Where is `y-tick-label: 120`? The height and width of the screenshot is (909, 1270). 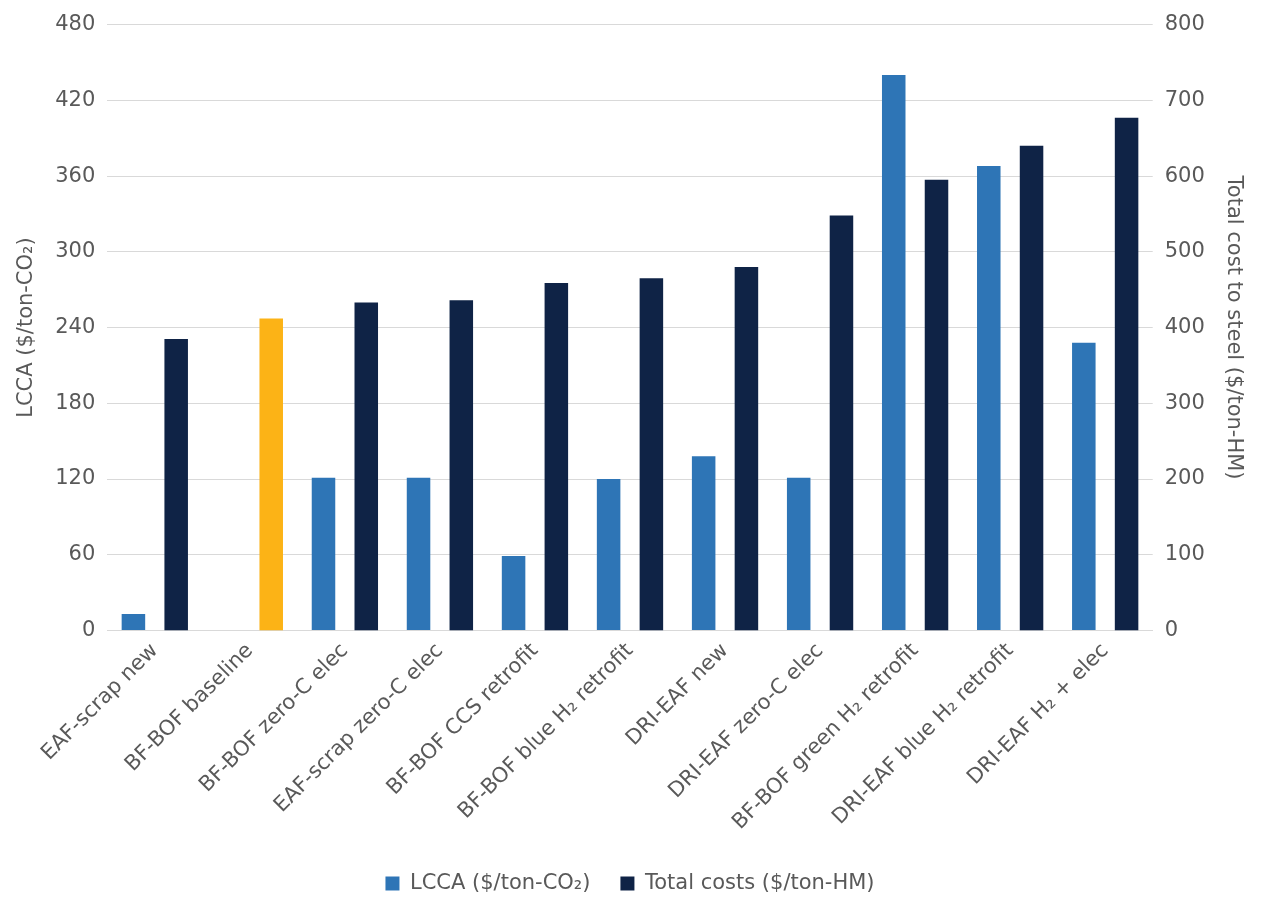
y-tick-label: 120 is located at coordinates (75, 477).